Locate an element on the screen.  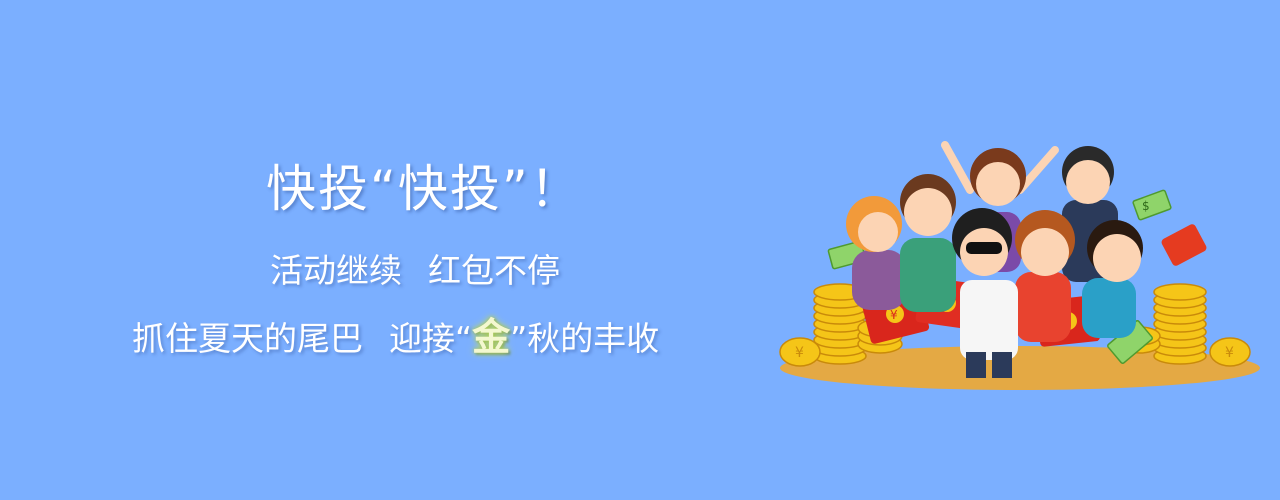
slogan-highlight-gold: 金 is located at coordinates (491, 337).